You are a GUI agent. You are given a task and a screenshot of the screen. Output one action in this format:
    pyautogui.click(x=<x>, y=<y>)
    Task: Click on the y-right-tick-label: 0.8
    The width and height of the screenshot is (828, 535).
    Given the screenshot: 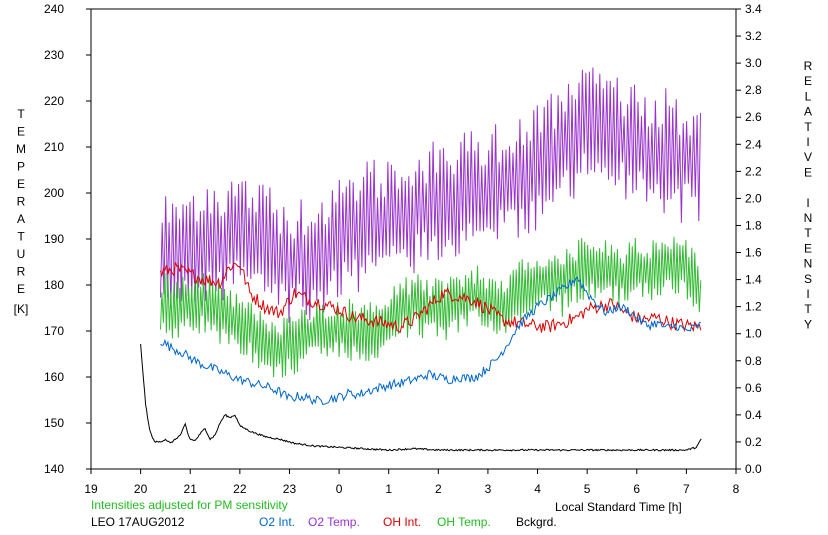 What is the action you would take?
    pyautogui.click(x=753, y=361)
    